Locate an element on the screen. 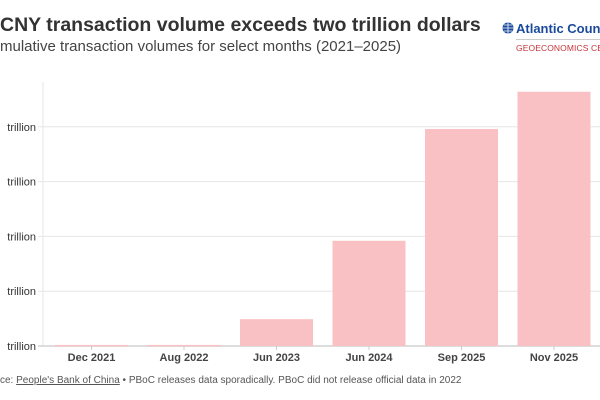 This screenshot has height=400, width=600. bar-jun-2024 is located at coordinates (369, 293).